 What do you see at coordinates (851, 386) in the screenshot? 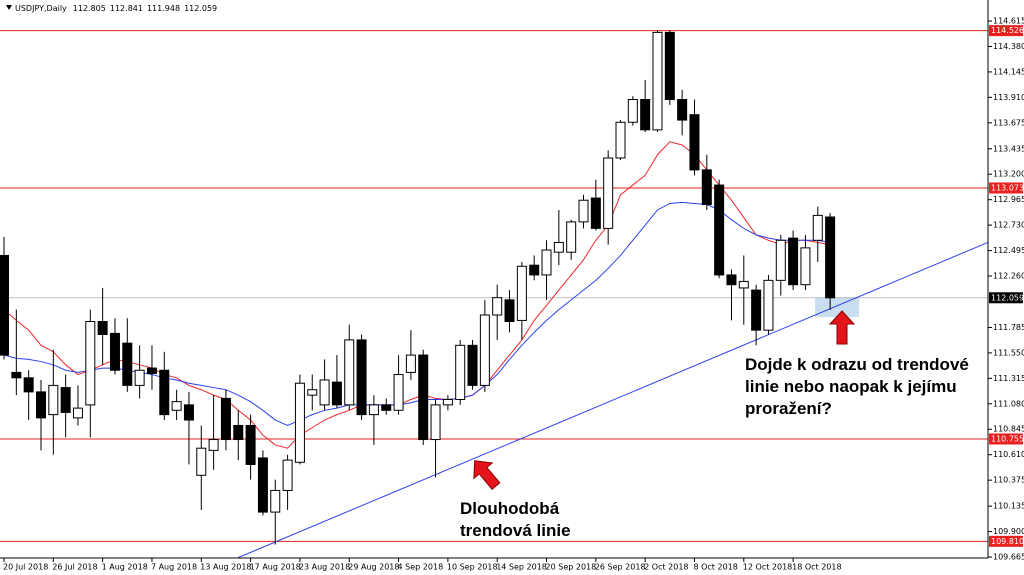
I see `annotation: linie nebo naopak k jejímu` at bounding box center [851, 386].